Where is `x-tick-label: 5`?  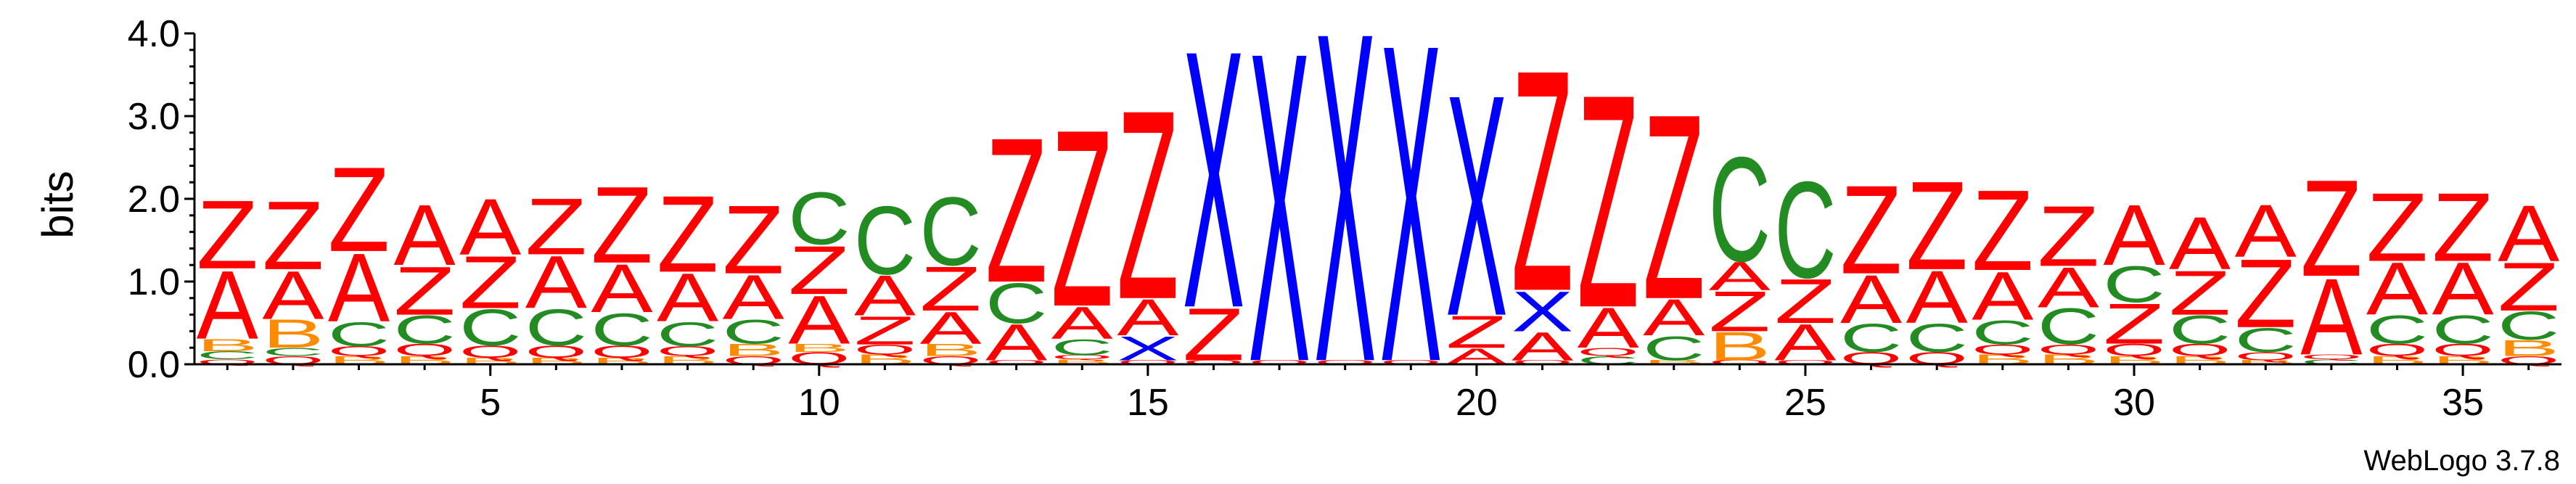
x-tick-label: 5 is located at coordinates (490, 403).